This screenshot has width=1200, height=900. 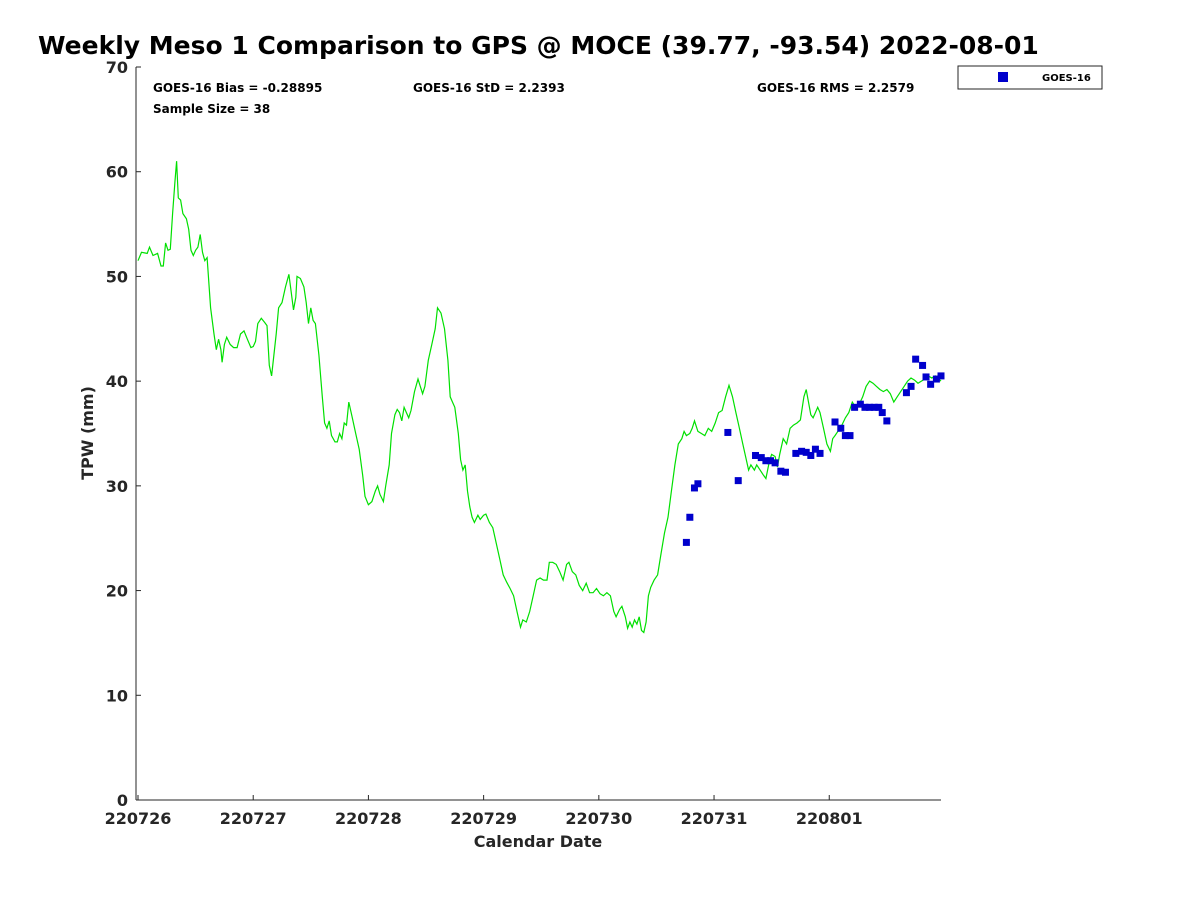 What do you see at coordinates (117, 591) in the screenshot?
I see `y-tick-label: 20` at bounding box center [117, 591].